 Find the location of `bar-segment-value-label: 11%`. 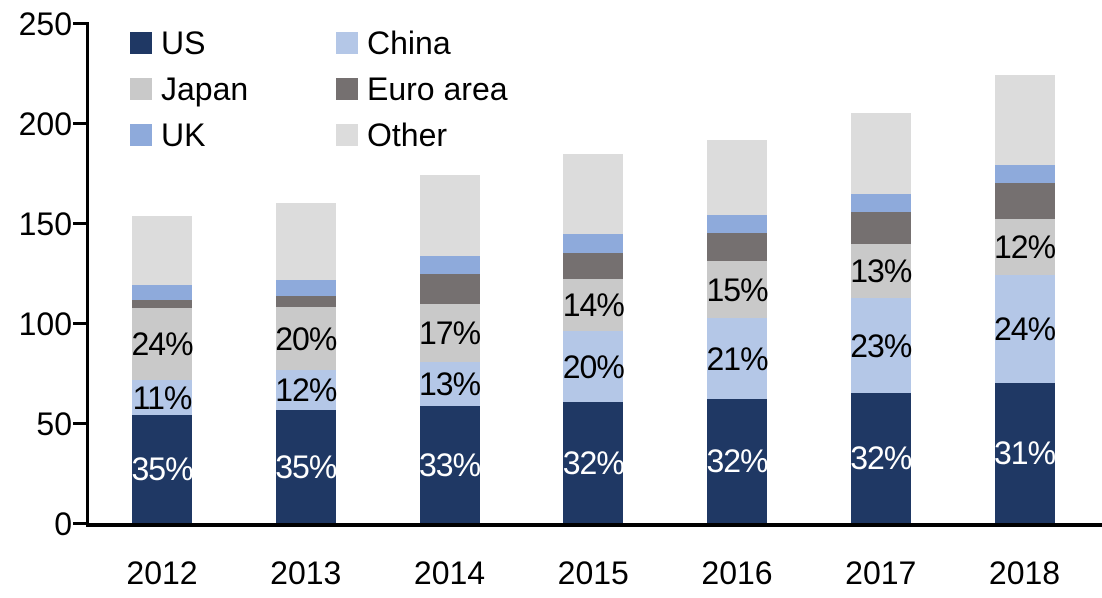

bar-segment-value-label: 11% is located at coordinates (162, 397).